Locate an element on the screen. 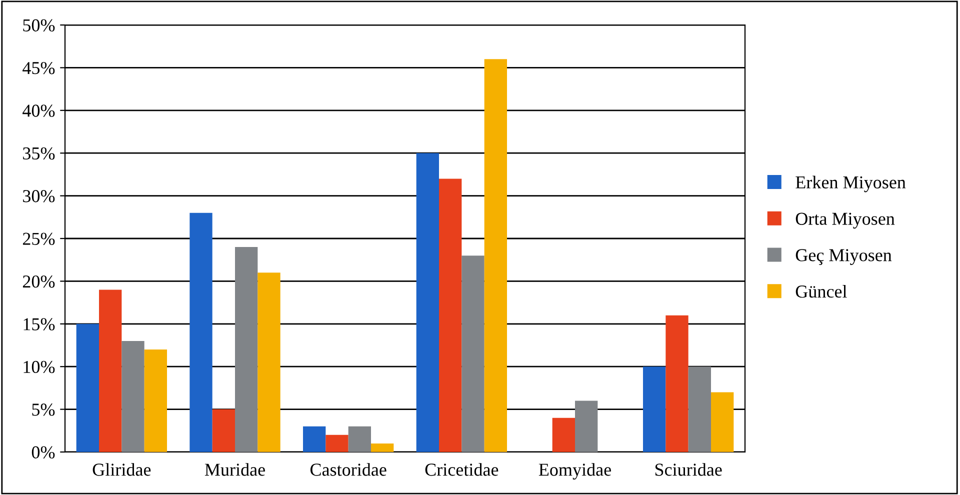 This screenshot has height=495, width=960. legend-label: Erken Miyosen is located at coordinates (851, 184).